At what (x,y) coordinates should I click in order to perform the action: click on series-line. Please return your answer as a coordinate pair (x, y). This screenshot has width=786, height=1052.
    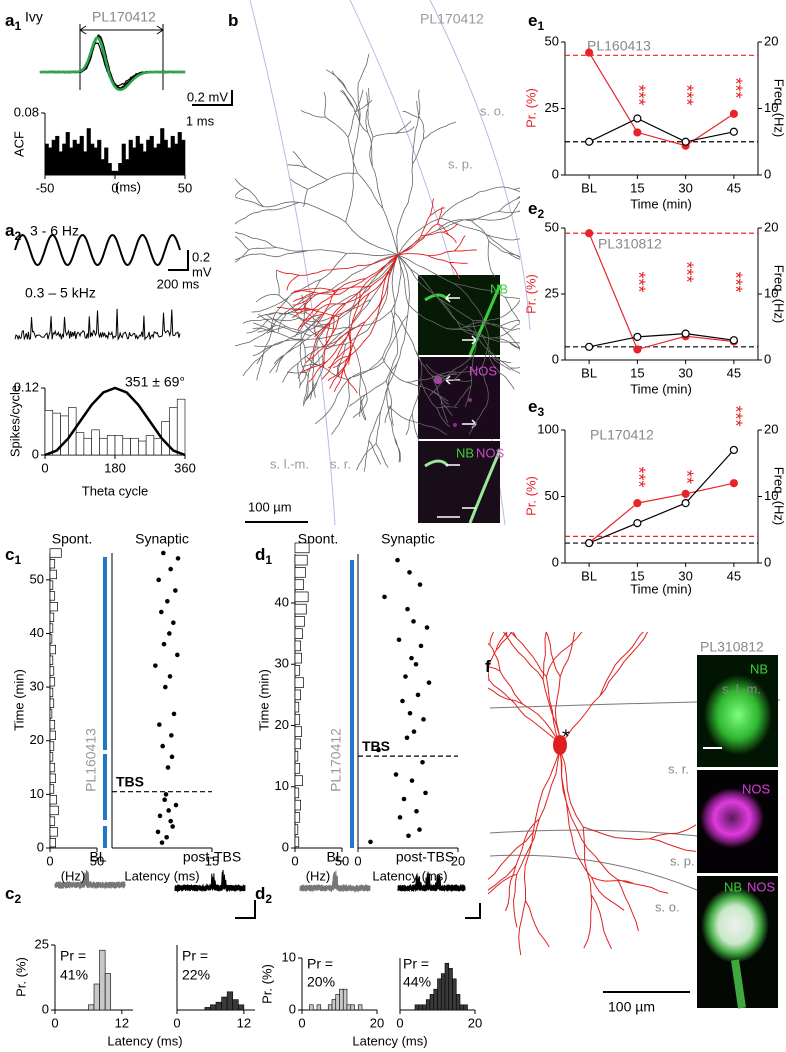
    Looking at the image, I should click on (661, 513).